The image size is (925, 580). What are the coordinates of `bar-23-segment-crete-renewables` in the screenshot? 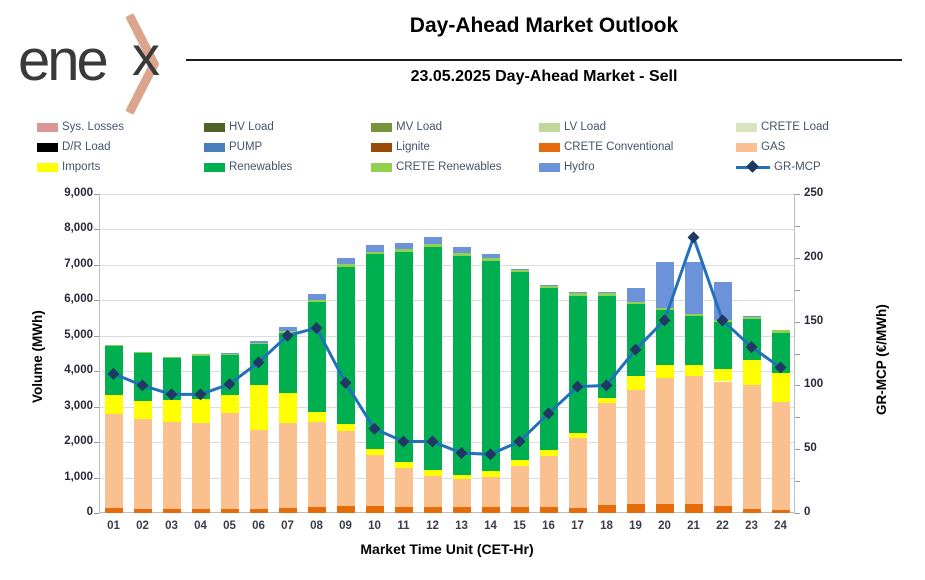 It's located at (751, 317).